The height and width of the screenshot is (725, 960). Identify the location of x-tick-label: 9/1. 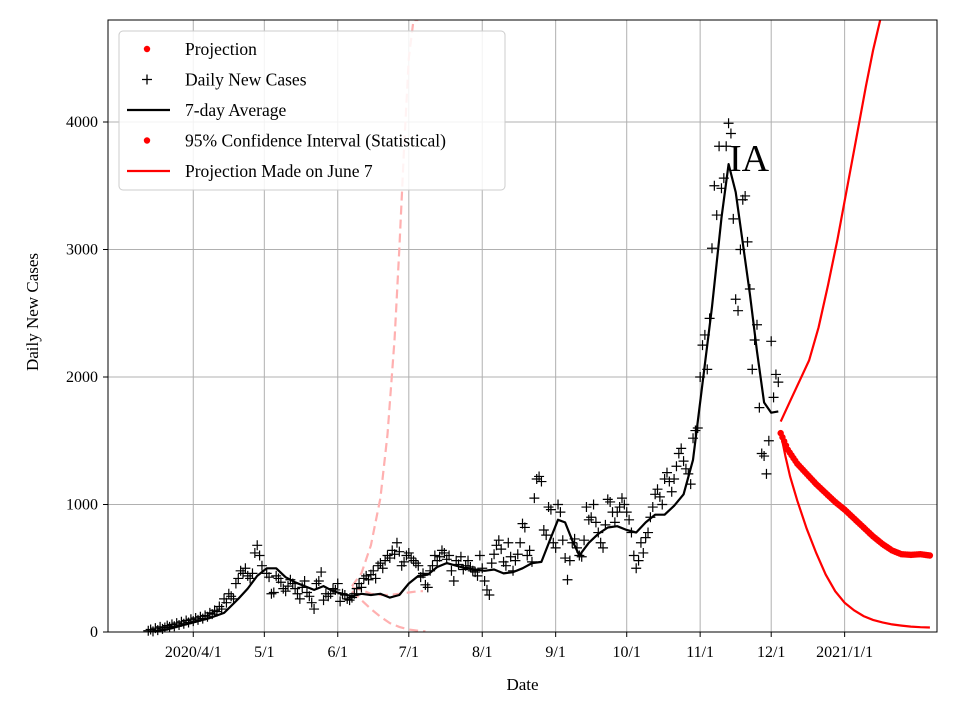
(555, 652).